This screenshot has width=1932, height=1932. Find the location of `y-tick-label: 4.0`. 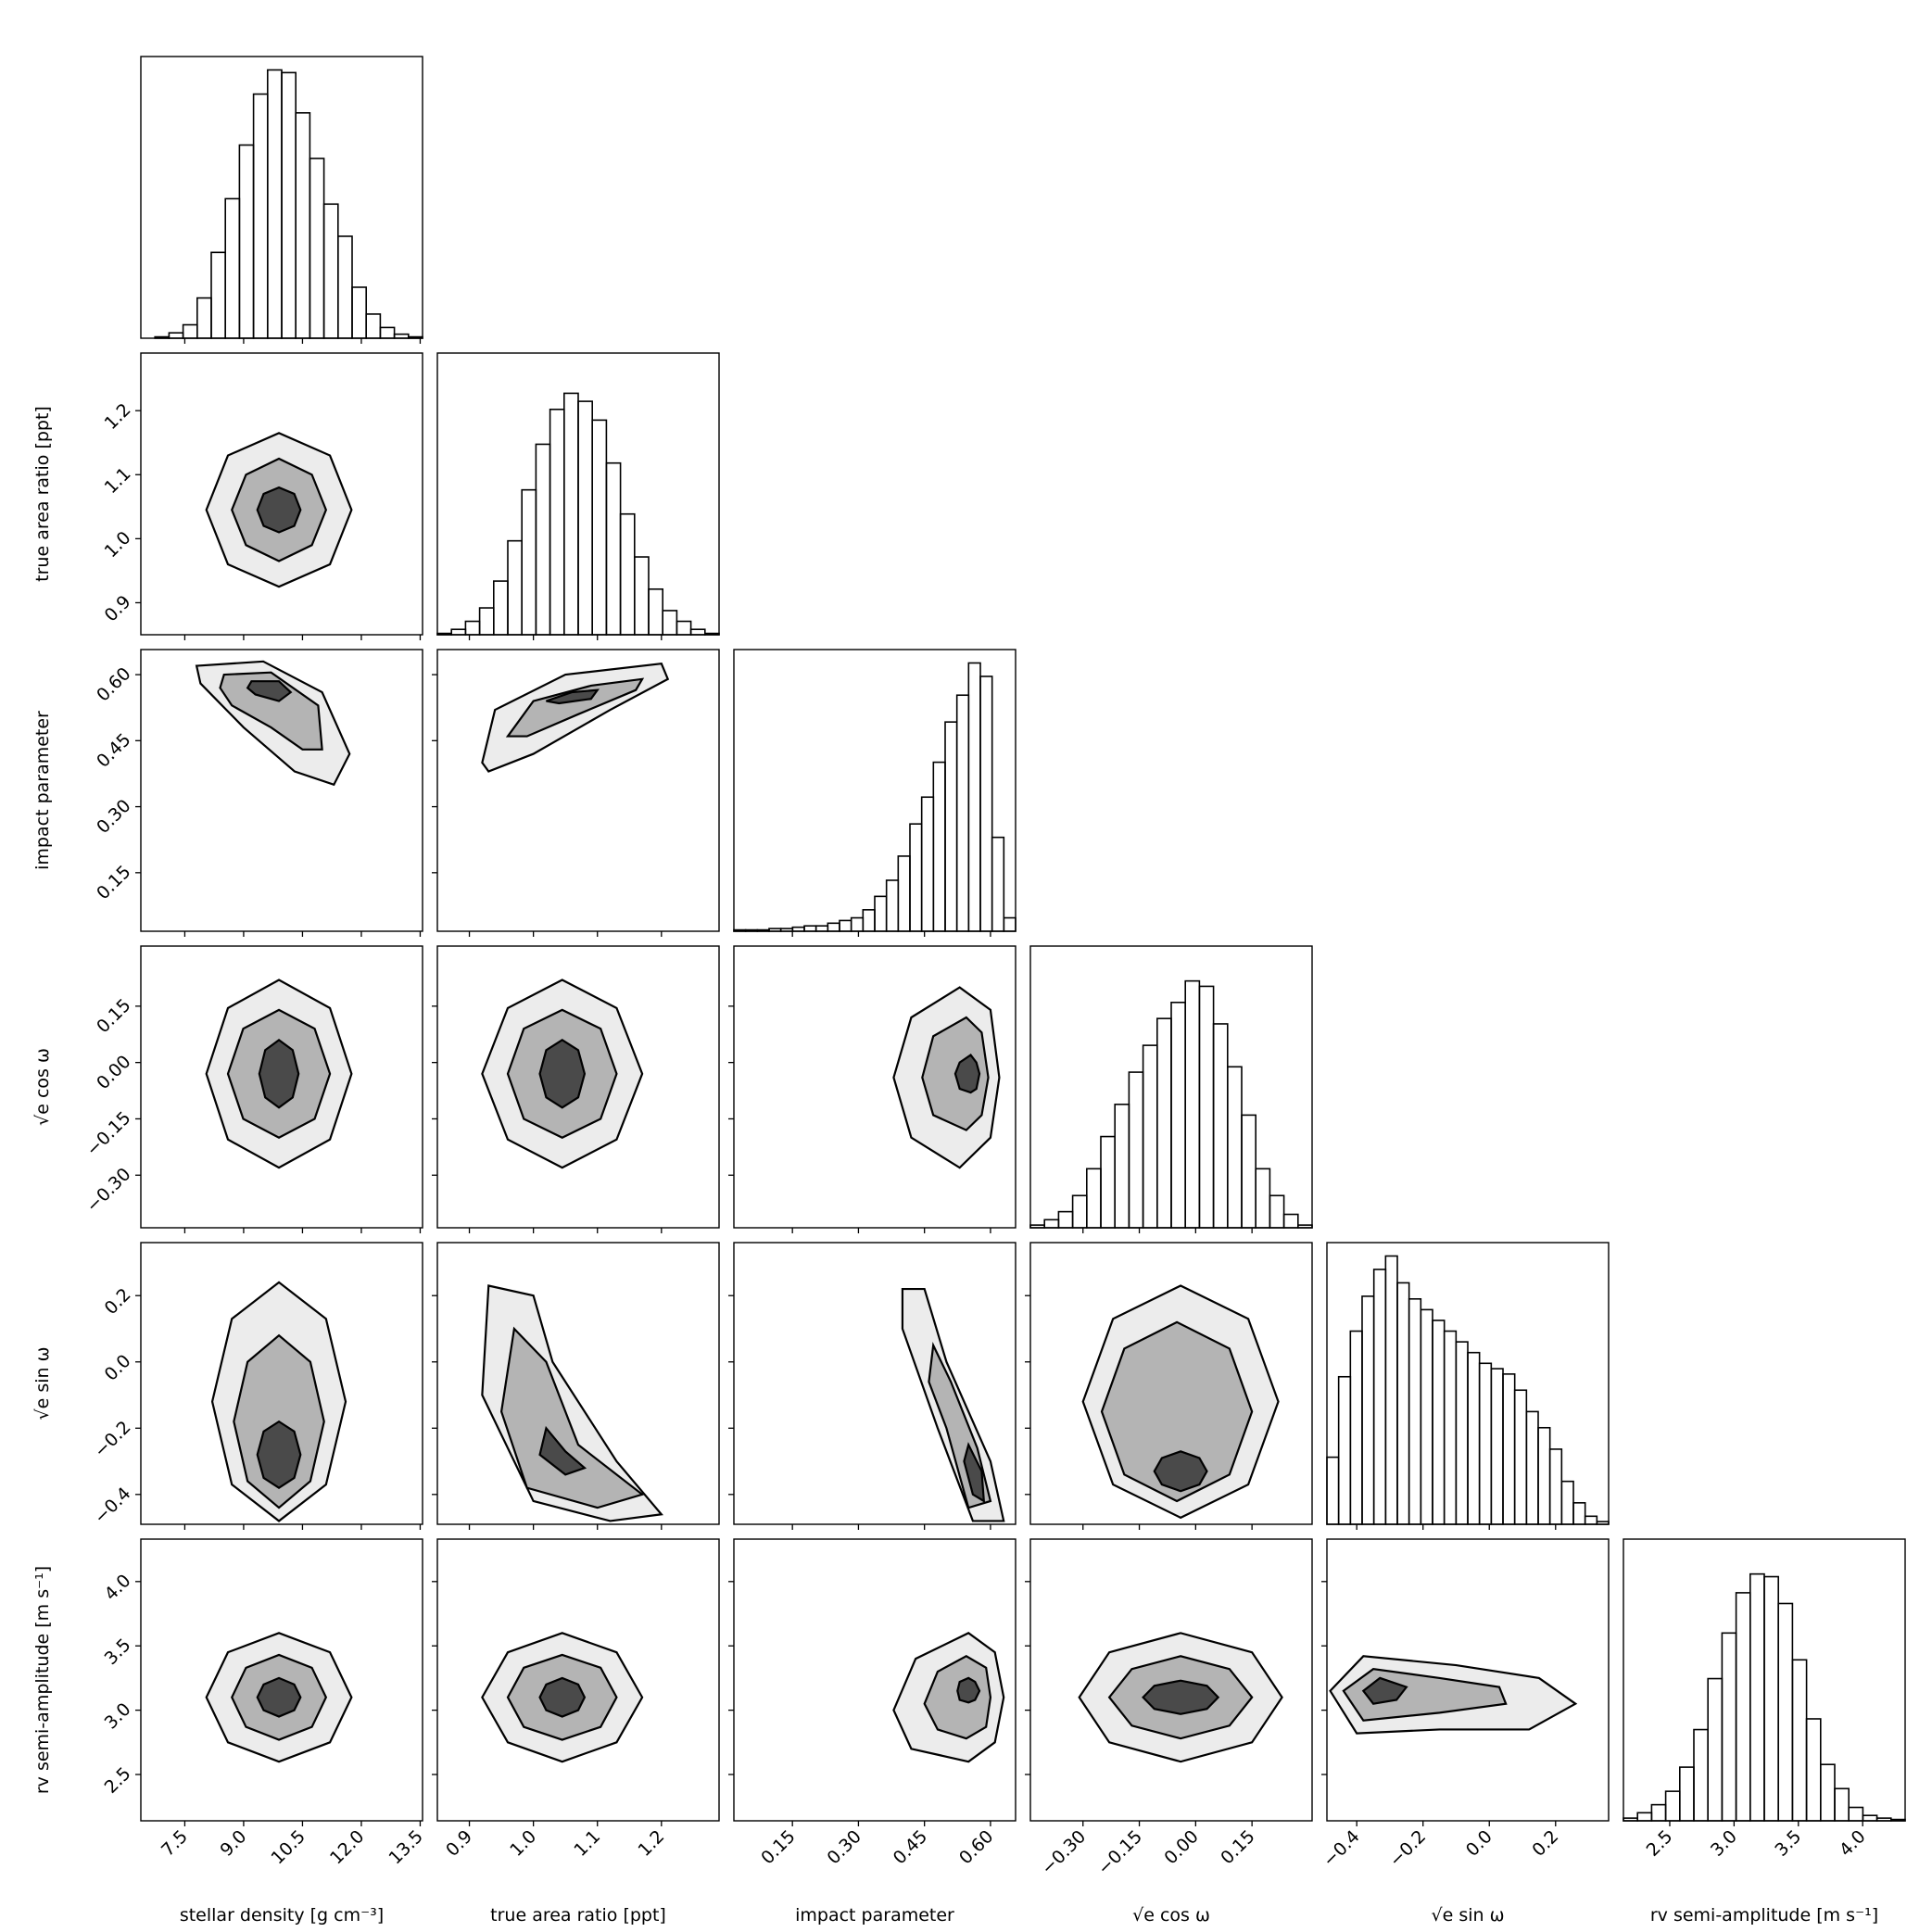

y-tick-label: 4.0 is located at coordinates (118, 1588).